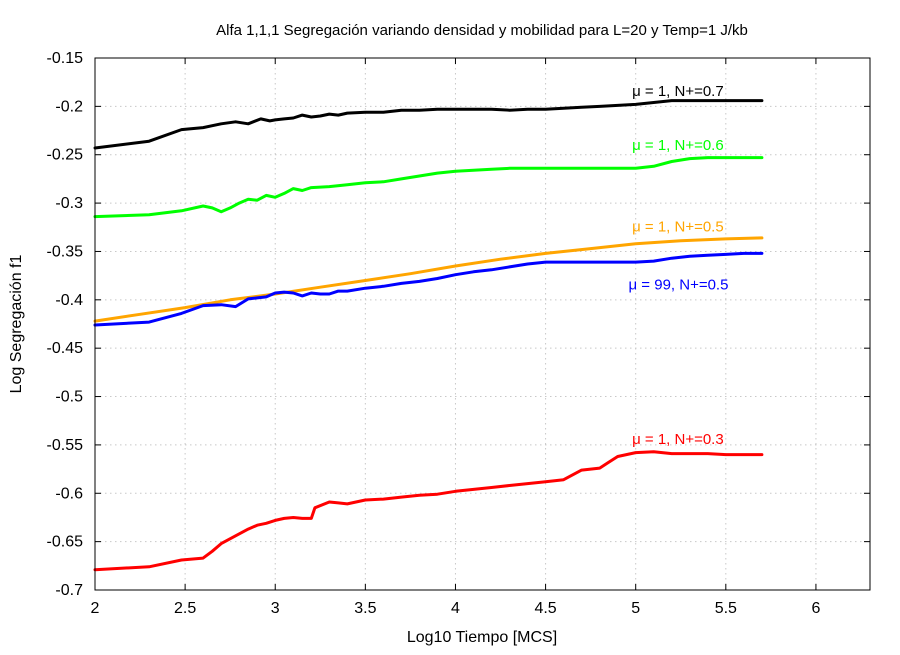 The image size is (900, 655). Describe the element at coordinates (635, 608) in the screenshot. I see `x-tick-label-6: 5` at that location.